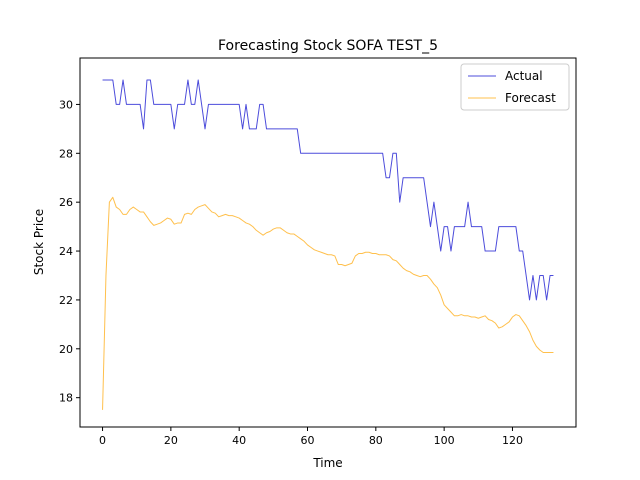 The height and width of the screenshot is (480, 640). Describe the element at coordinates (39, 242) in the screenshot. I see `y-axis-label: Stock Price` at that location.